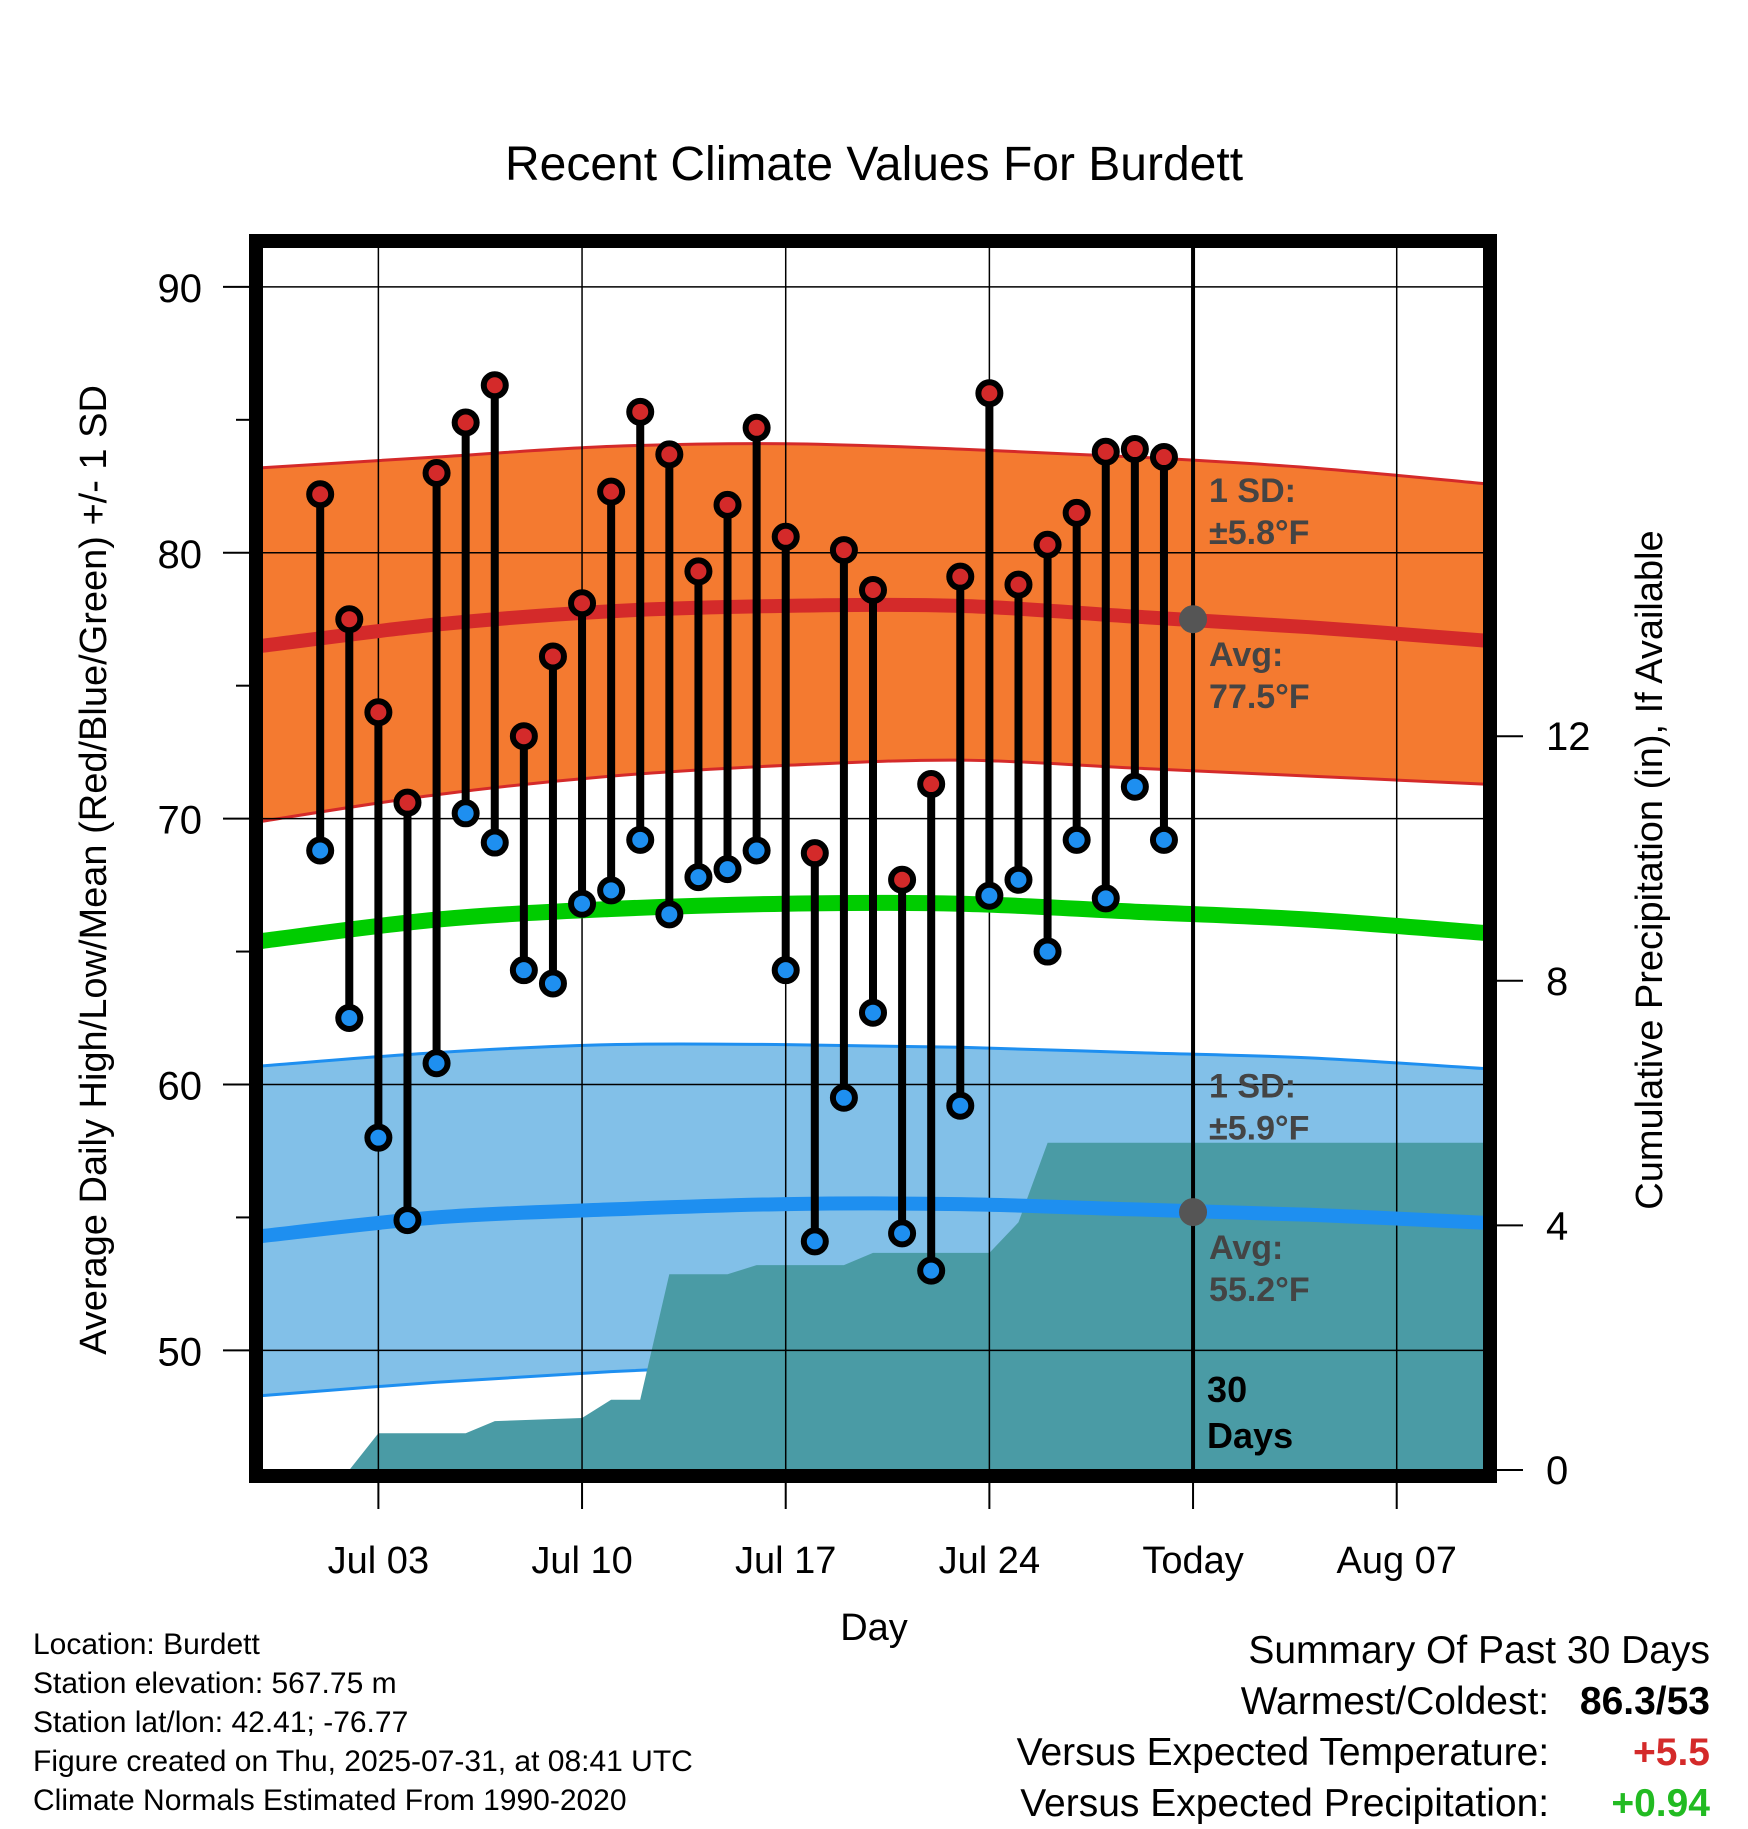 The width and height of the screenshot is (1748, 1829). What do you see at coordinates (330, 1800) in the screenshot?
I see `normals-text: Climate Normals Estimated From 1990-2020` at bounding box center [330, 1800].